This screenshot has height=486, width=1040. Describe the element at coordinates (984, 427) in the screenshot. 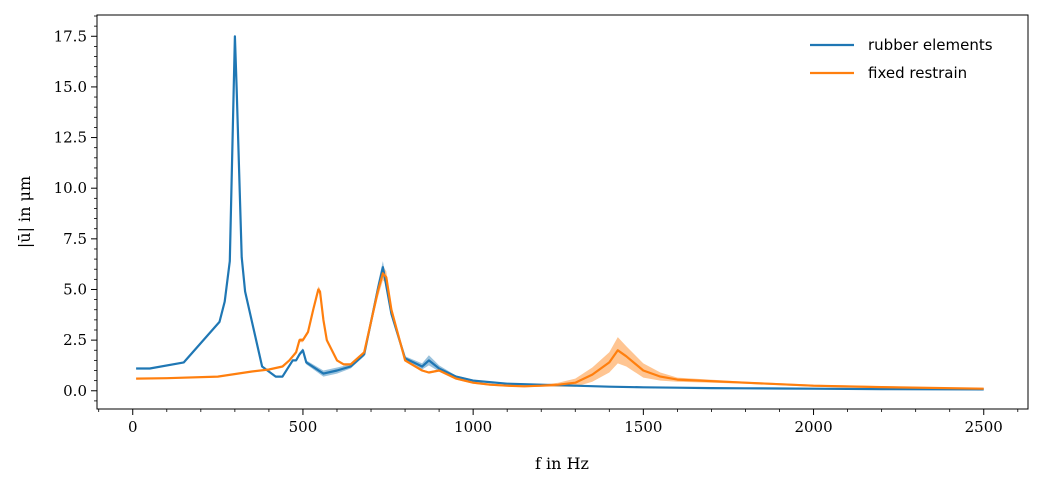

I see `x-tick-label: 2500` at that location.